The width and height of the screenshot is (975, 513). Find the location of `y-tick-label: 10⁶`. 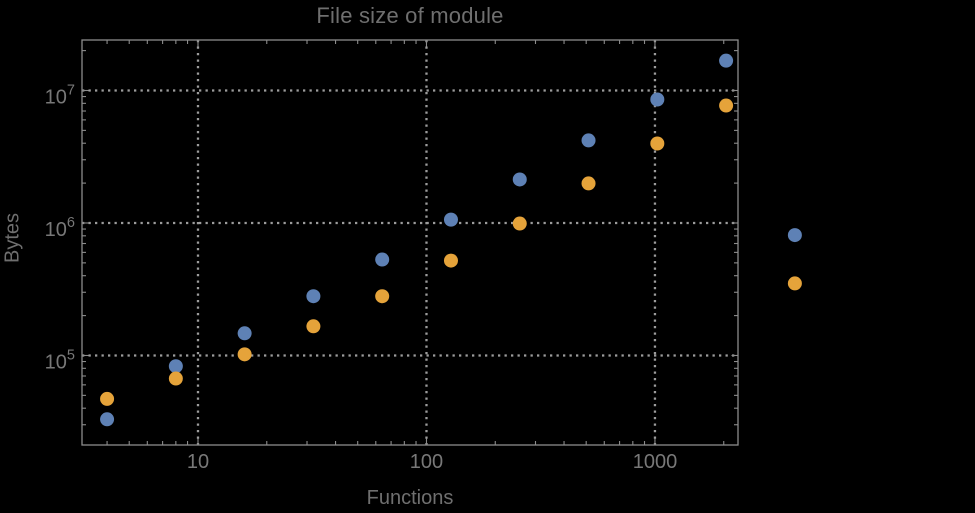

y-tick-label: 10⁶ is located at coordinates (60, 228).